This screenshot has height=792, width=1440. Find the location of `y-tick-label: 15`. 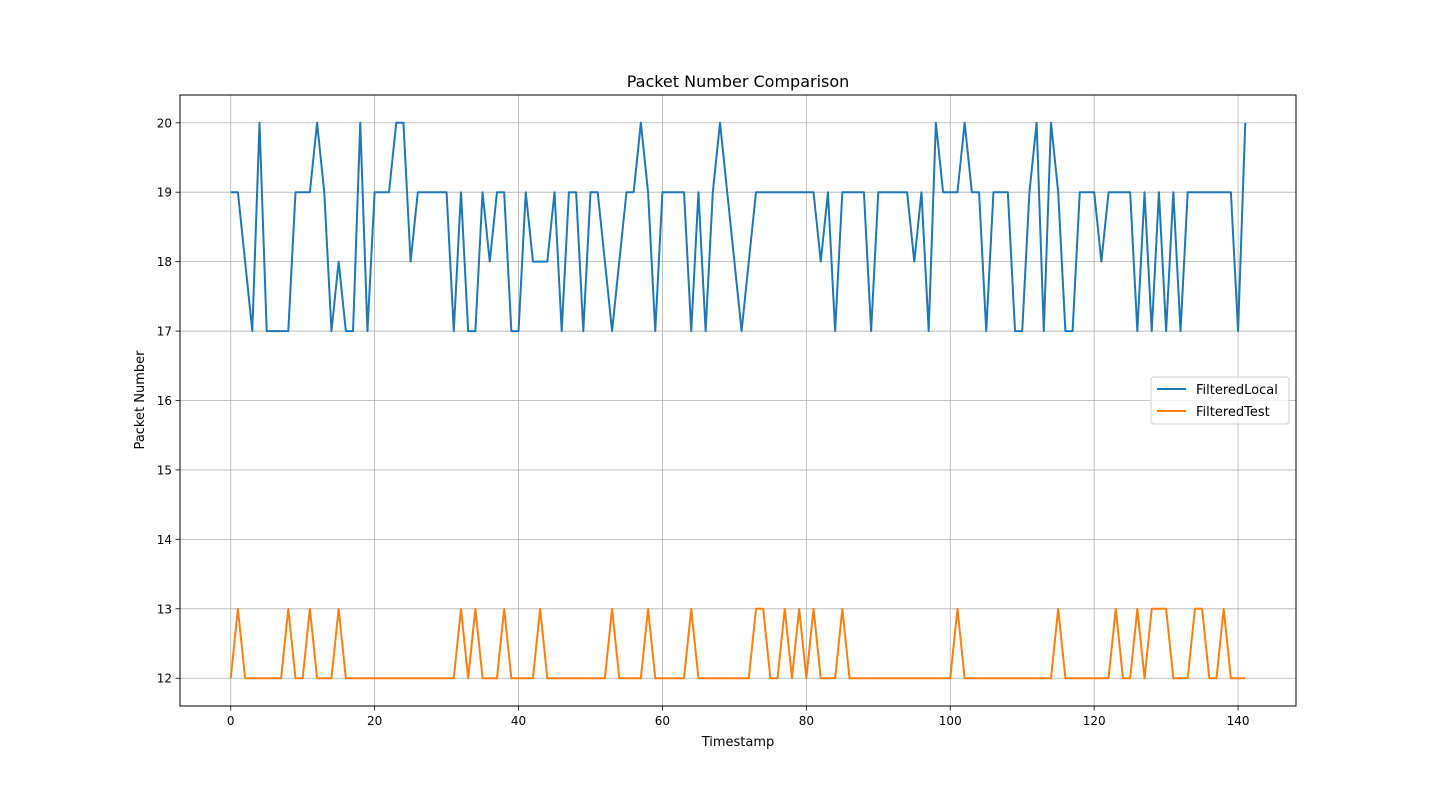

y-tick-label: 15 is located at coordinates (164, 470).